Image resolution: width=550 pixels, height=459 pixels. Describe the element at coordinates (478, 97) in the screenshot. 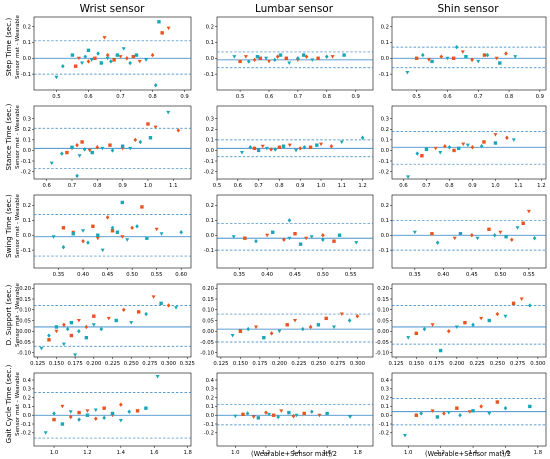

I see `x-tick-label-step-shin-2: 0.7` at that location.